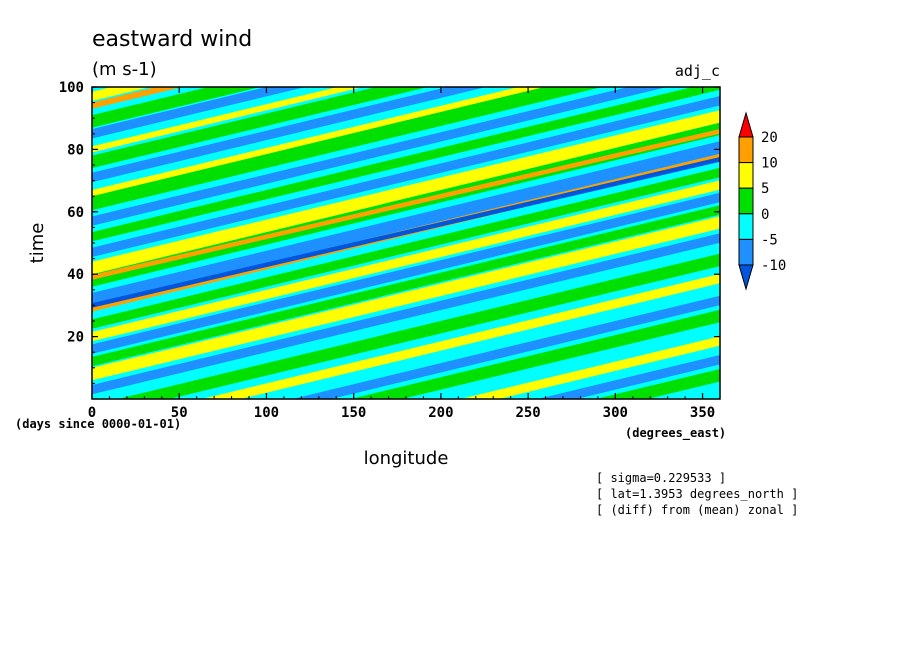  Describe the element at coordinates (172, 39) in the screenshot. I see `chart-title: eastward wind` at that location.